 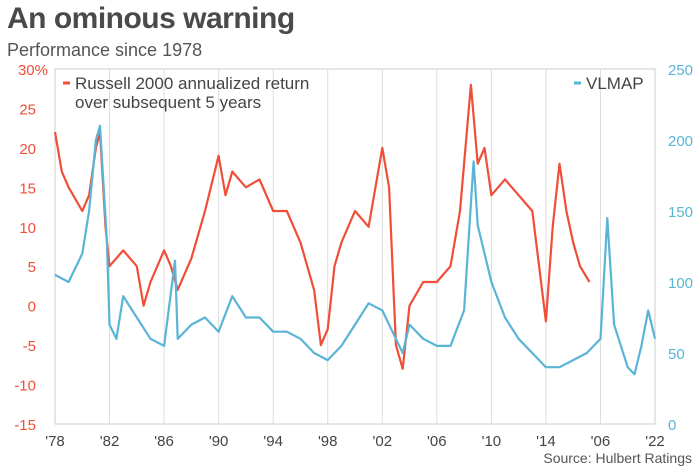 What do you see at coordinates (29, 346) in the screenshot?
I see `y-left-tick-label: -5` at bounding box center [29, 346].